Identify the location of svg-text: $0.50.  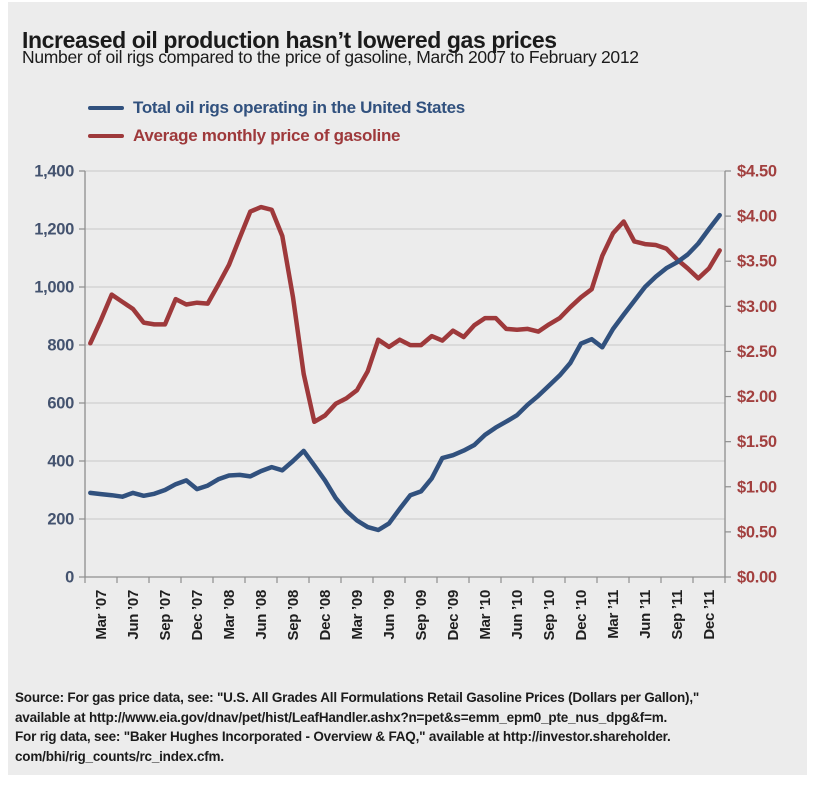
(757, 532).